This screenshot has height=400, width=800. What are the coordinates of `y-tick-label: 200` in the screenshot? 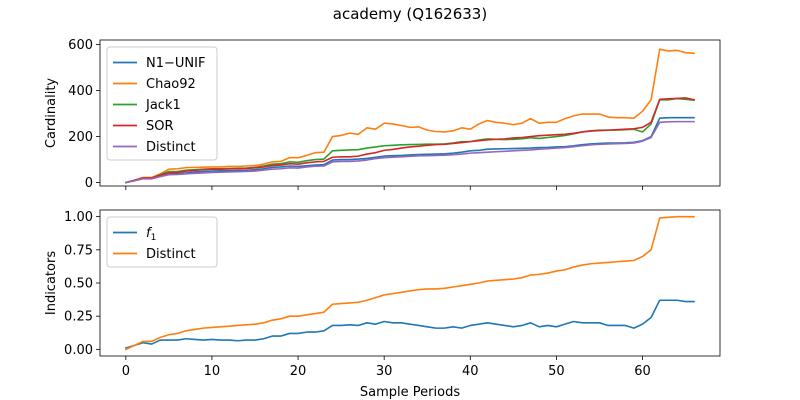 It's located at (80, 137).